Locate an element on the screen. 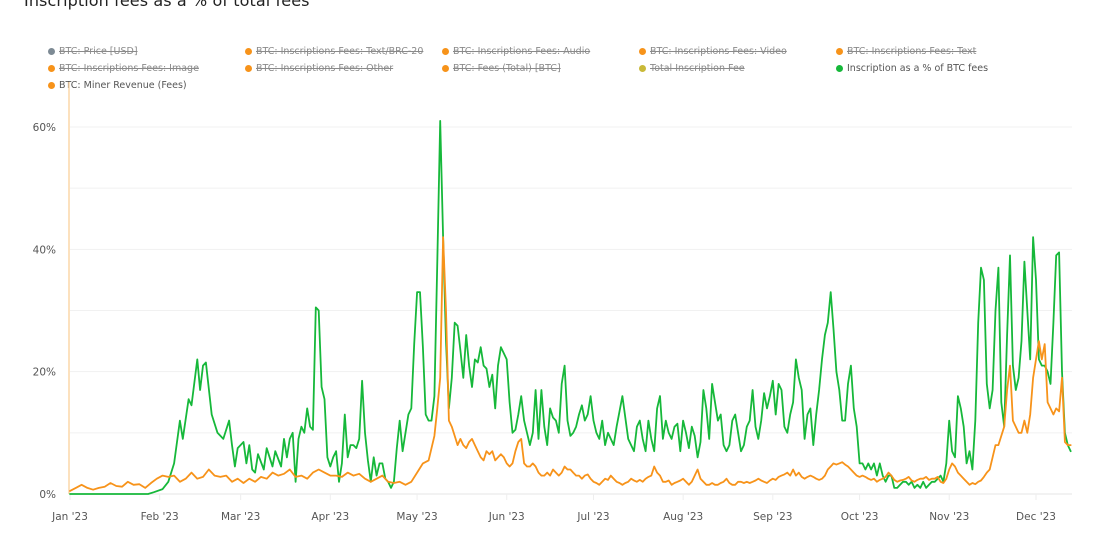  legend-item: BTC: Inscriptions Fees: Audio is located at coordinates (516, 51).